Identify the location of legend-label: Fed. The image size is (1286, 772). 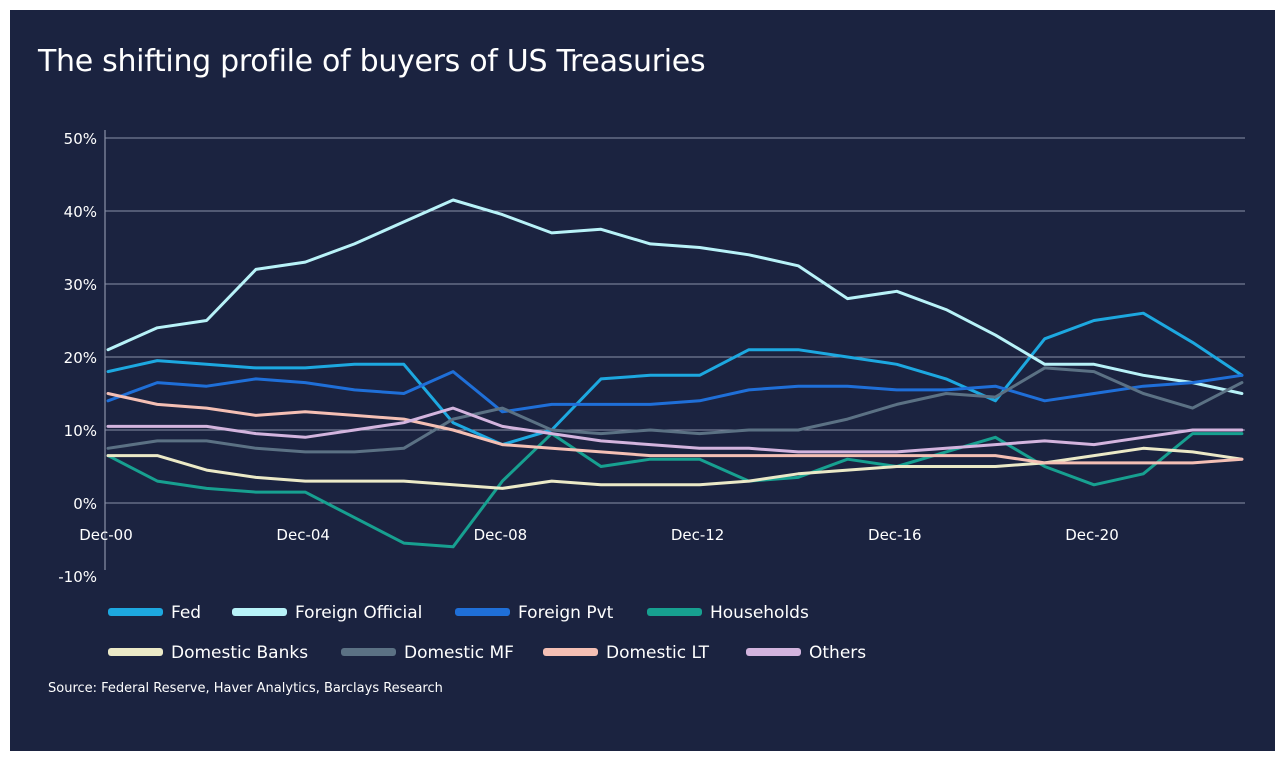
(186, 613).